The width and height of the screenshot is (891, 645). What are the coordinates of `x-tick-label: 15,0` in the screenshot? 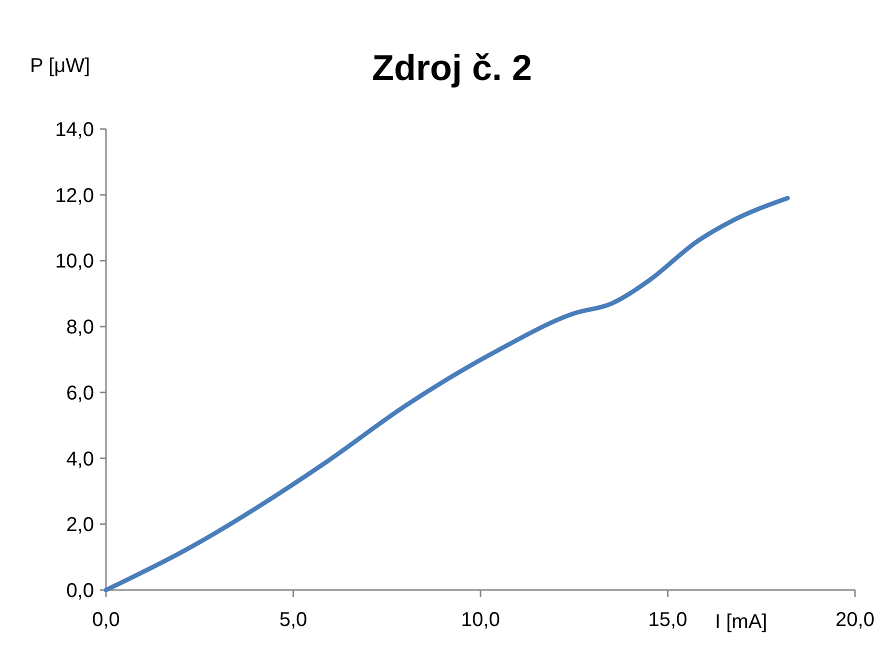 It's located at (668, 620).